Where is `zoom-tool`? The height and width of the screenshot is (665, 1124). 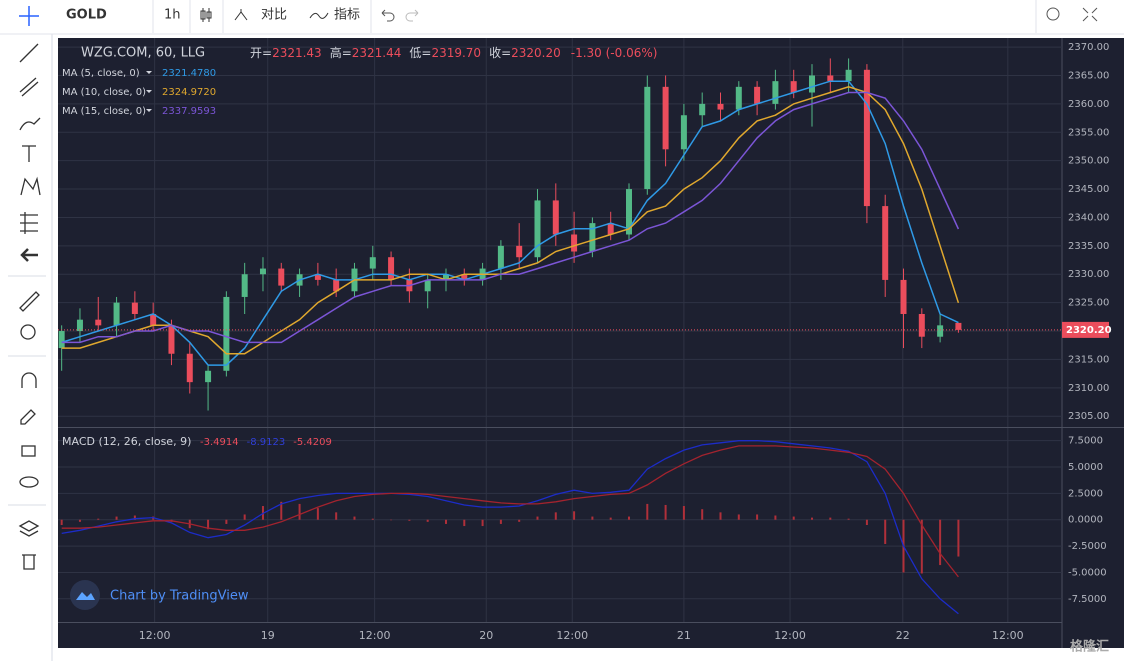 zoom-tool is located at coordinates (28, 332).